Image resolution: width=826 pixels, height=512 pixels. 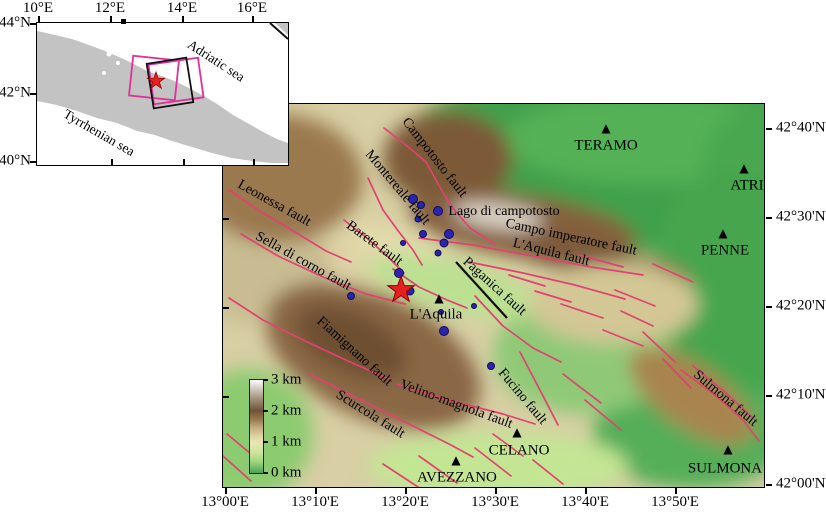 I want to click on axis-label-longitude: 13°30'E, so click(x=495, y=502).